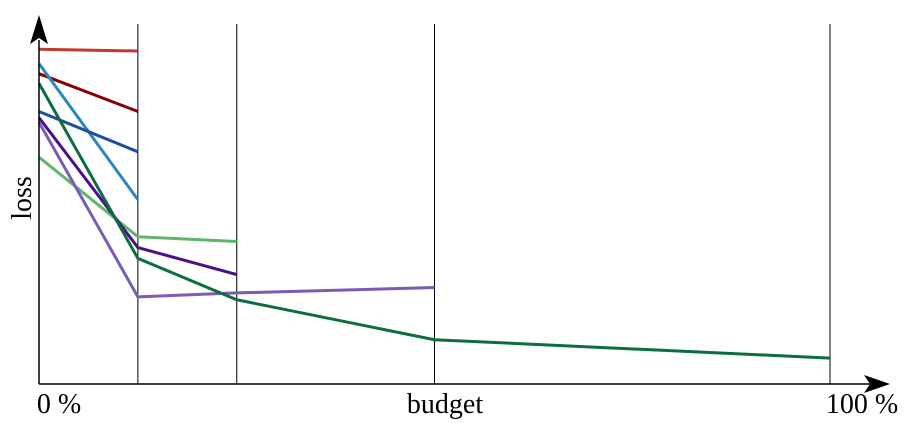 This screenshot has height=428, width=915. Describe the element at coordinates (22, 198) in the screenshot. I see `y-axis-label: loss` at that location.